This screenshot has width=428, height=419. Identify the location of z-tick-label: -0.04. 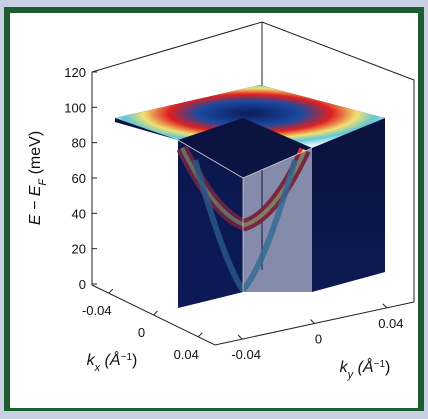
(246, 354).